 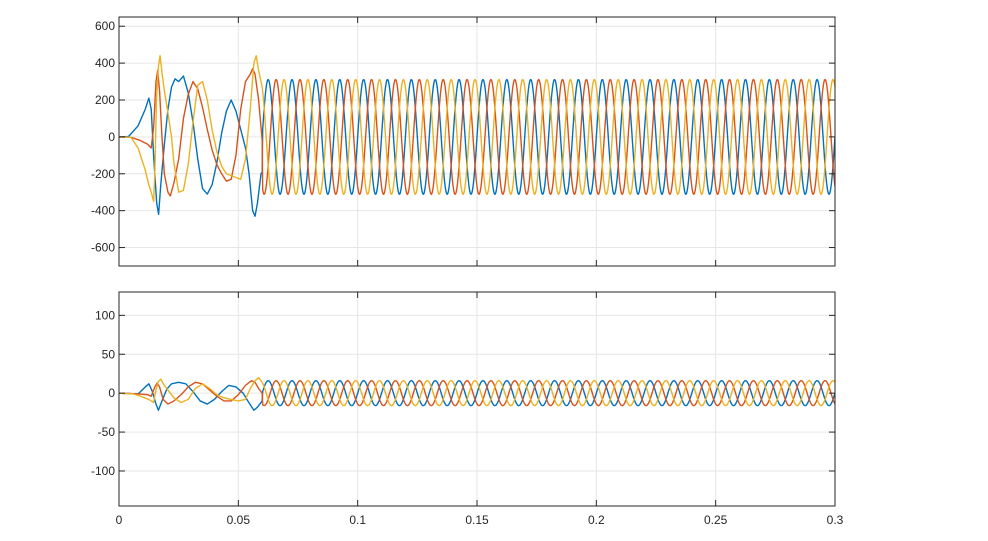 What do you see at coordinates (111, 137) in the screenshot?
I see `voltage-y-tick-label: 0` at bounding box center [111, 137].